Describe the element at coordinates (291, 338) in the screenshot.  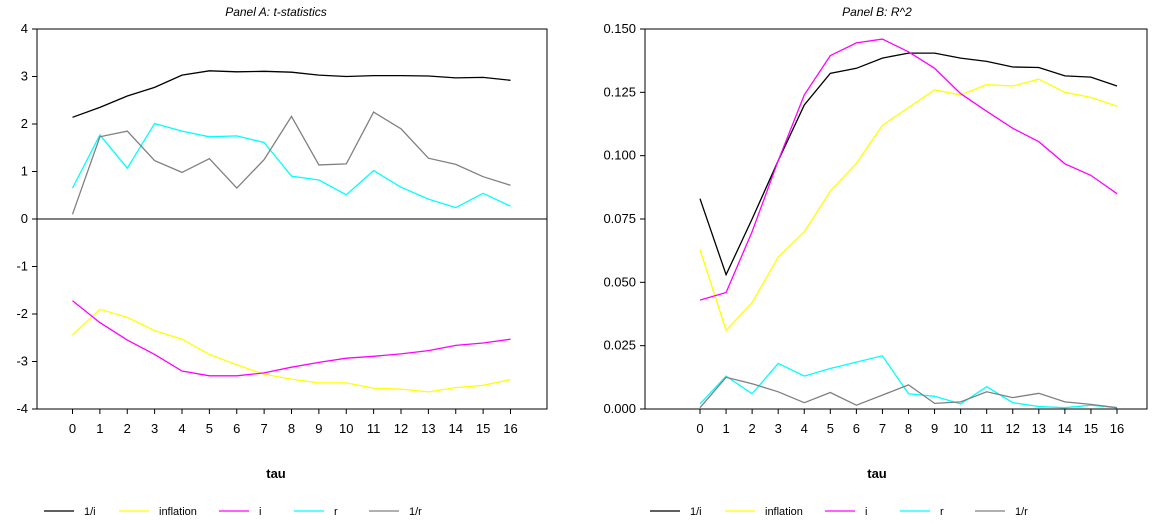
I see `series-line-i` at that location.